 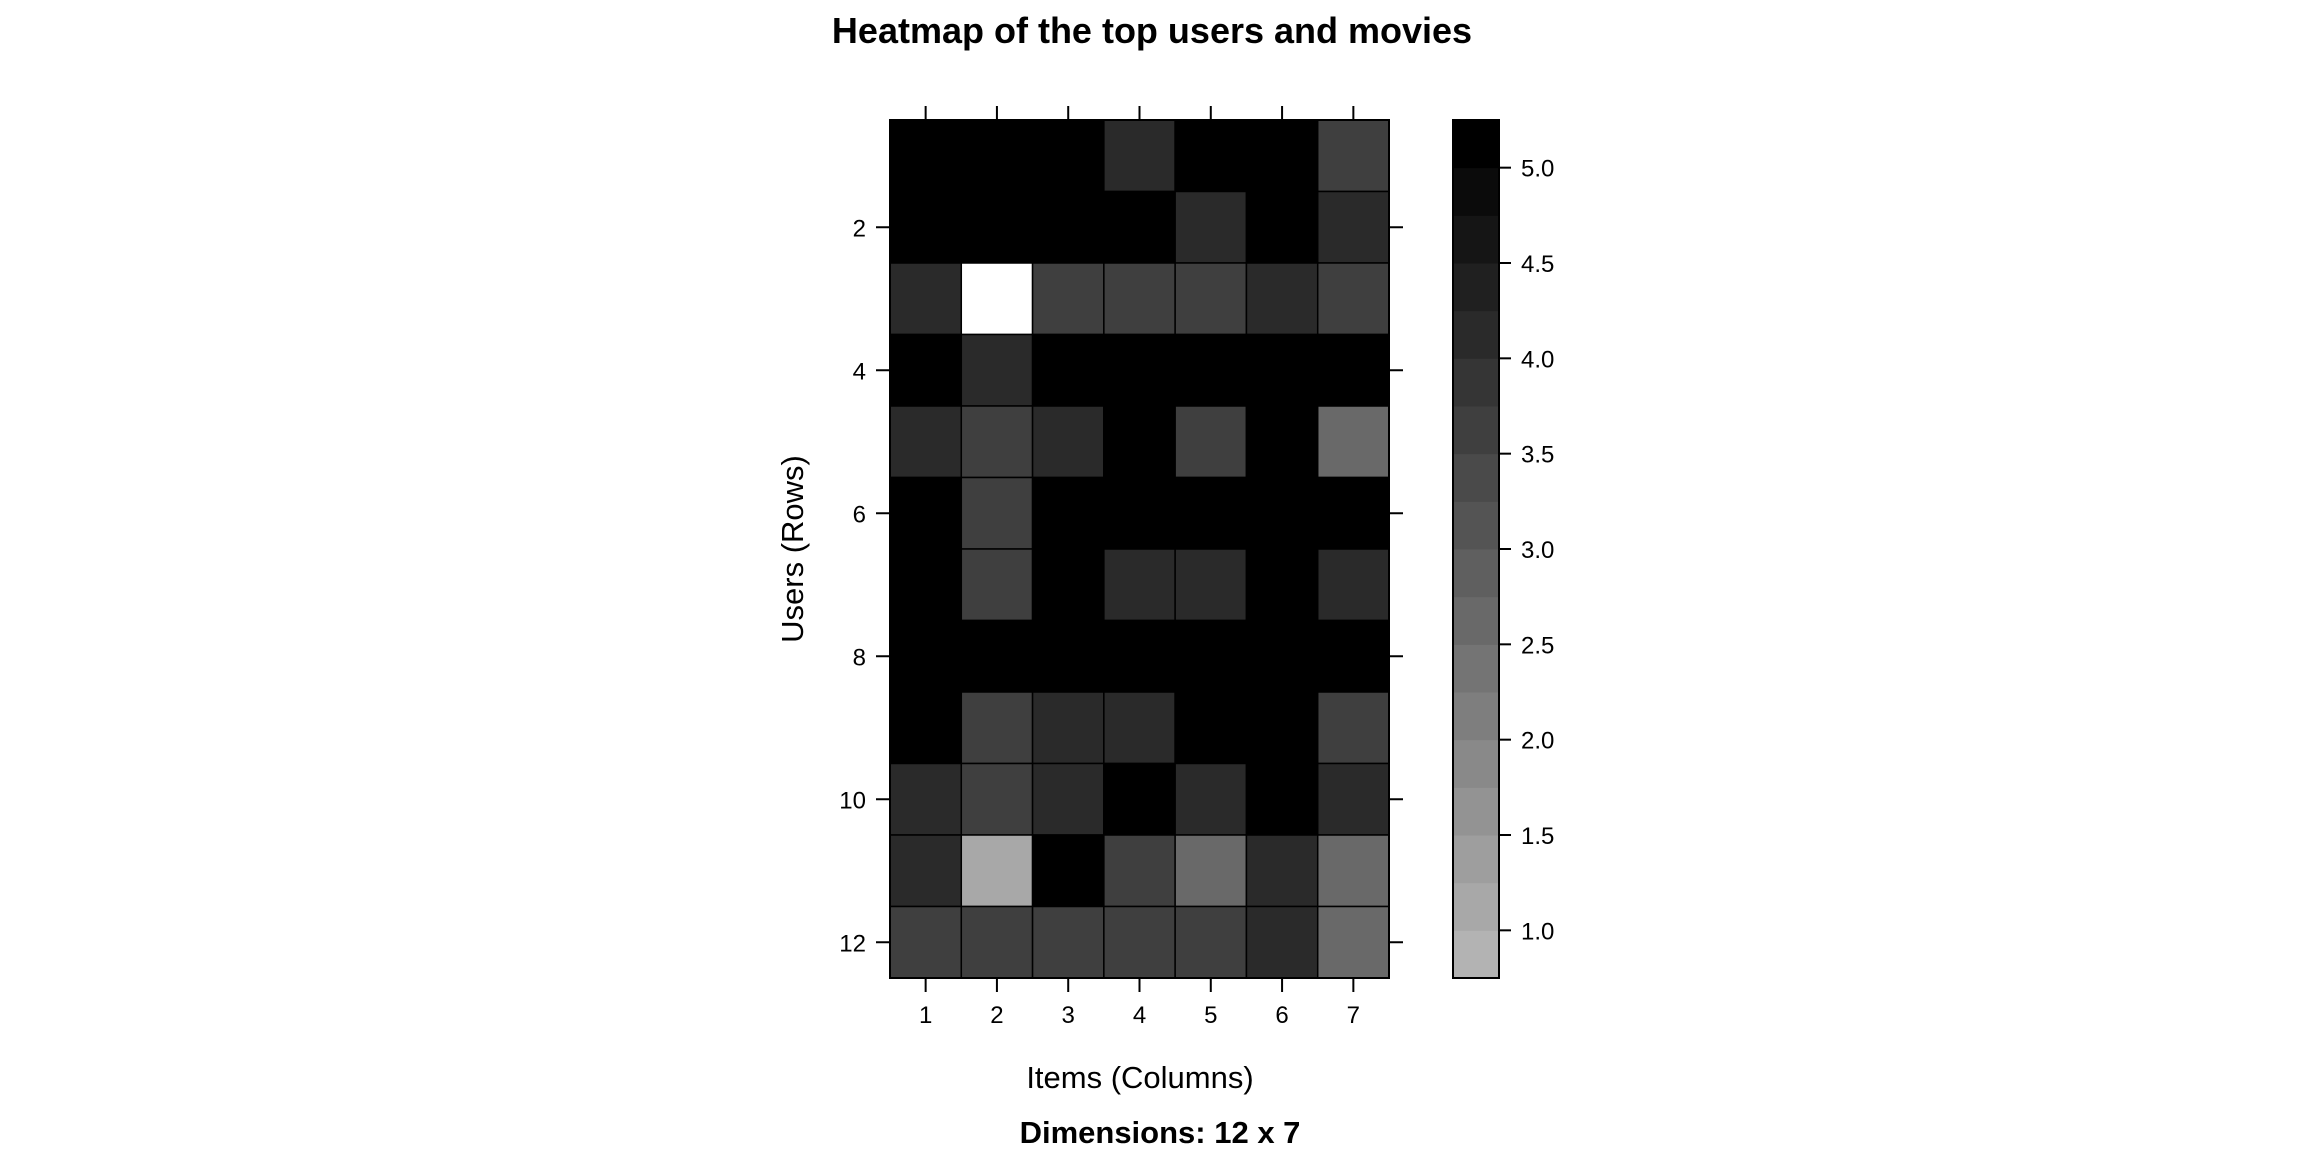 I want to click on colorbar-tick-label: 3.0, so click(x=1537, y=550).